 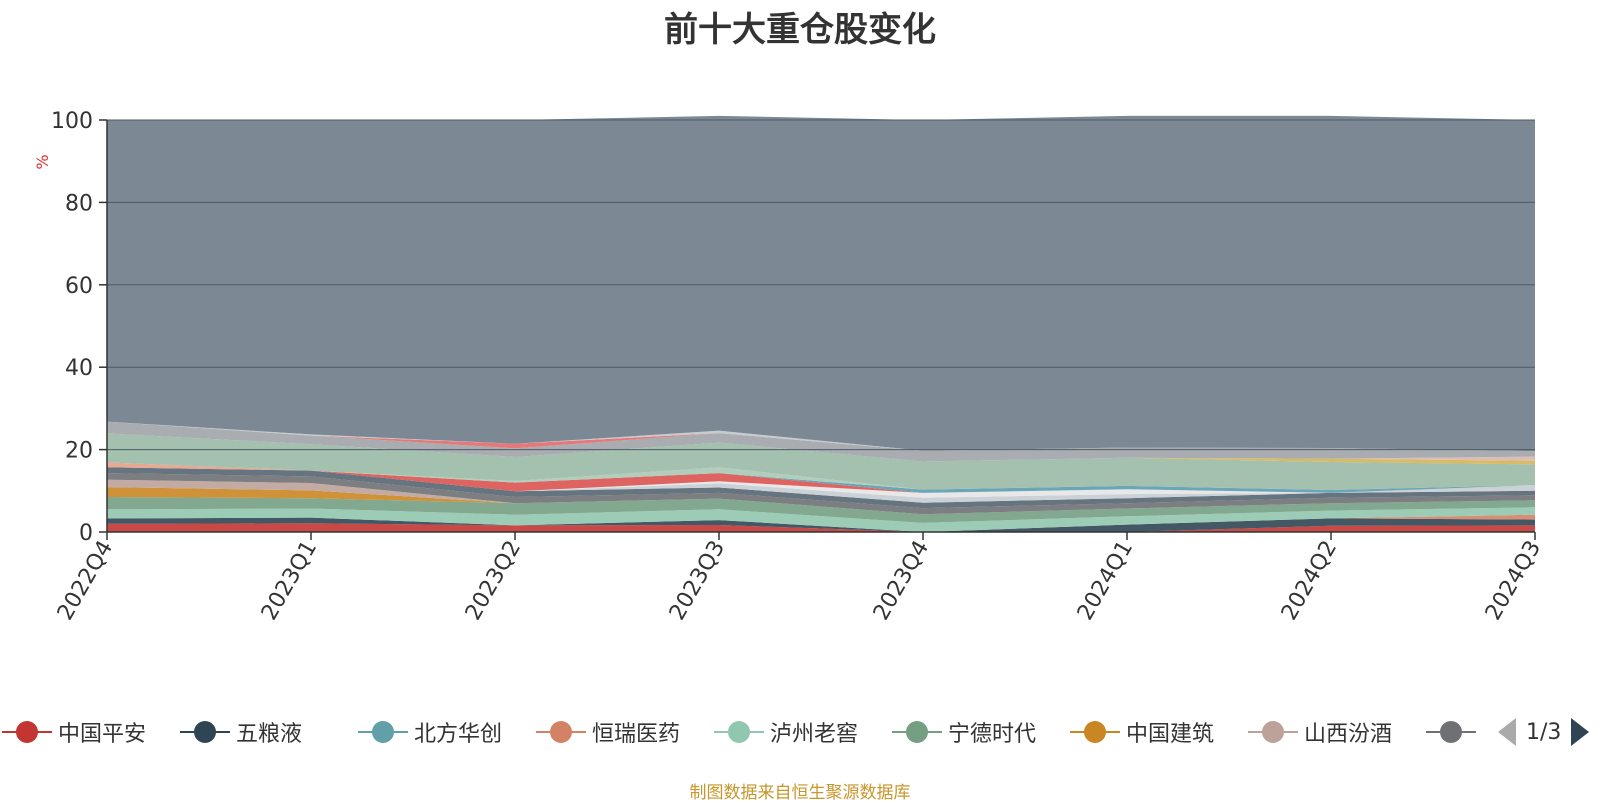 I want to click on x-tick-label: 2024Q2, so click(x=1309, y=581).